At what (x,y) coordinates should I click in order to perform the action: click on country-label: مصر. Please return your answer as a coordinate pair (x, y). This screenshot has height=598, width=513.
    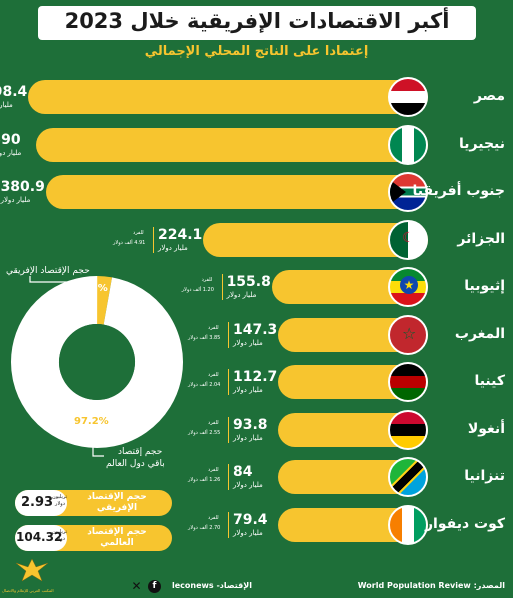
    Looking at the image, I should click on (489, 96).